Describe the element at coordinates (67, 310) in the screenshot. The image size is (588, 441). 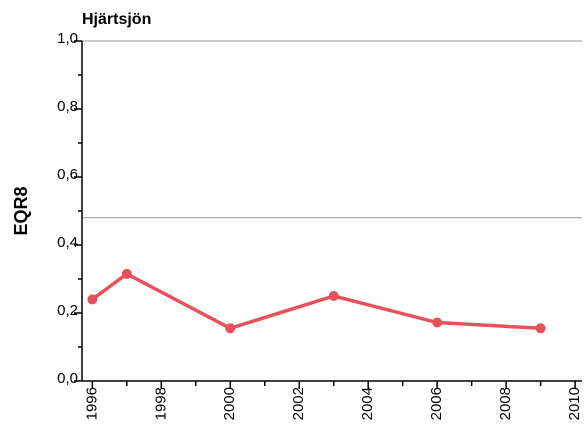
I see `y-tick-label: 0,2` at that location.